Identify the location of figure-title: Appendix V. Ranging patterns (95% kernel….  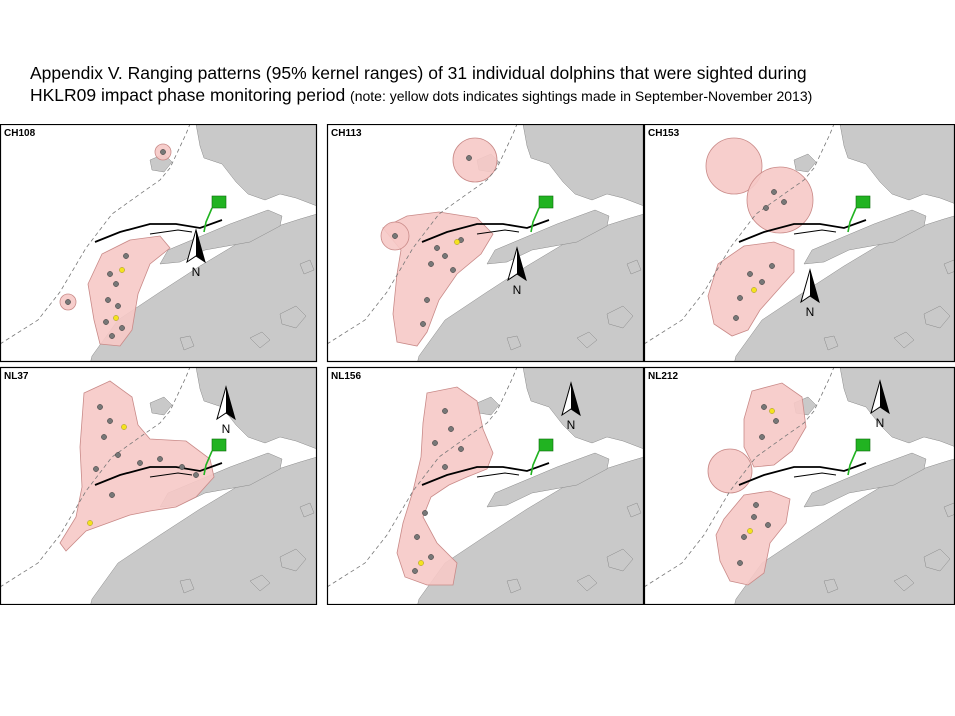
(485, 84).